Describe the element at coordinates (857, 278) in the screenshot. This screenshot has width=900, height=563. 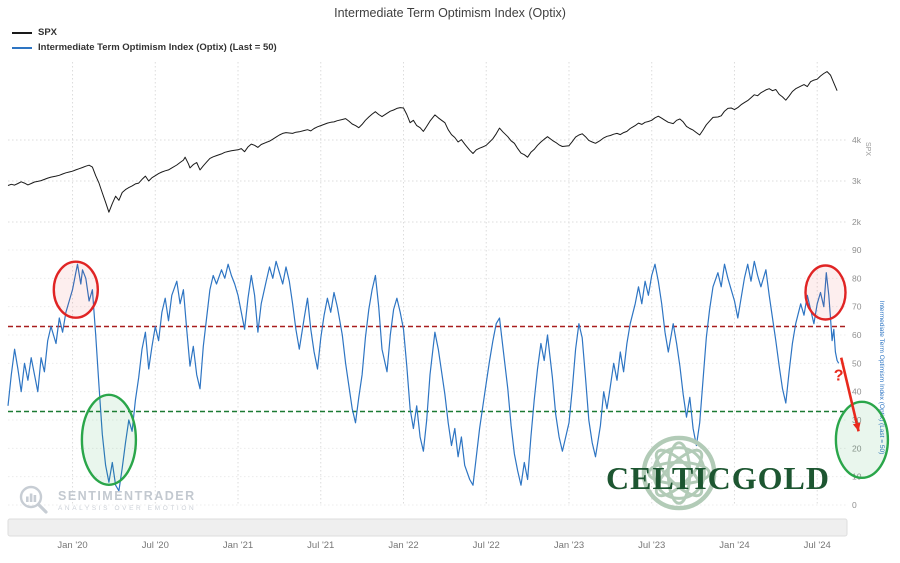
I see `optix-tick-label: 80` at that location.